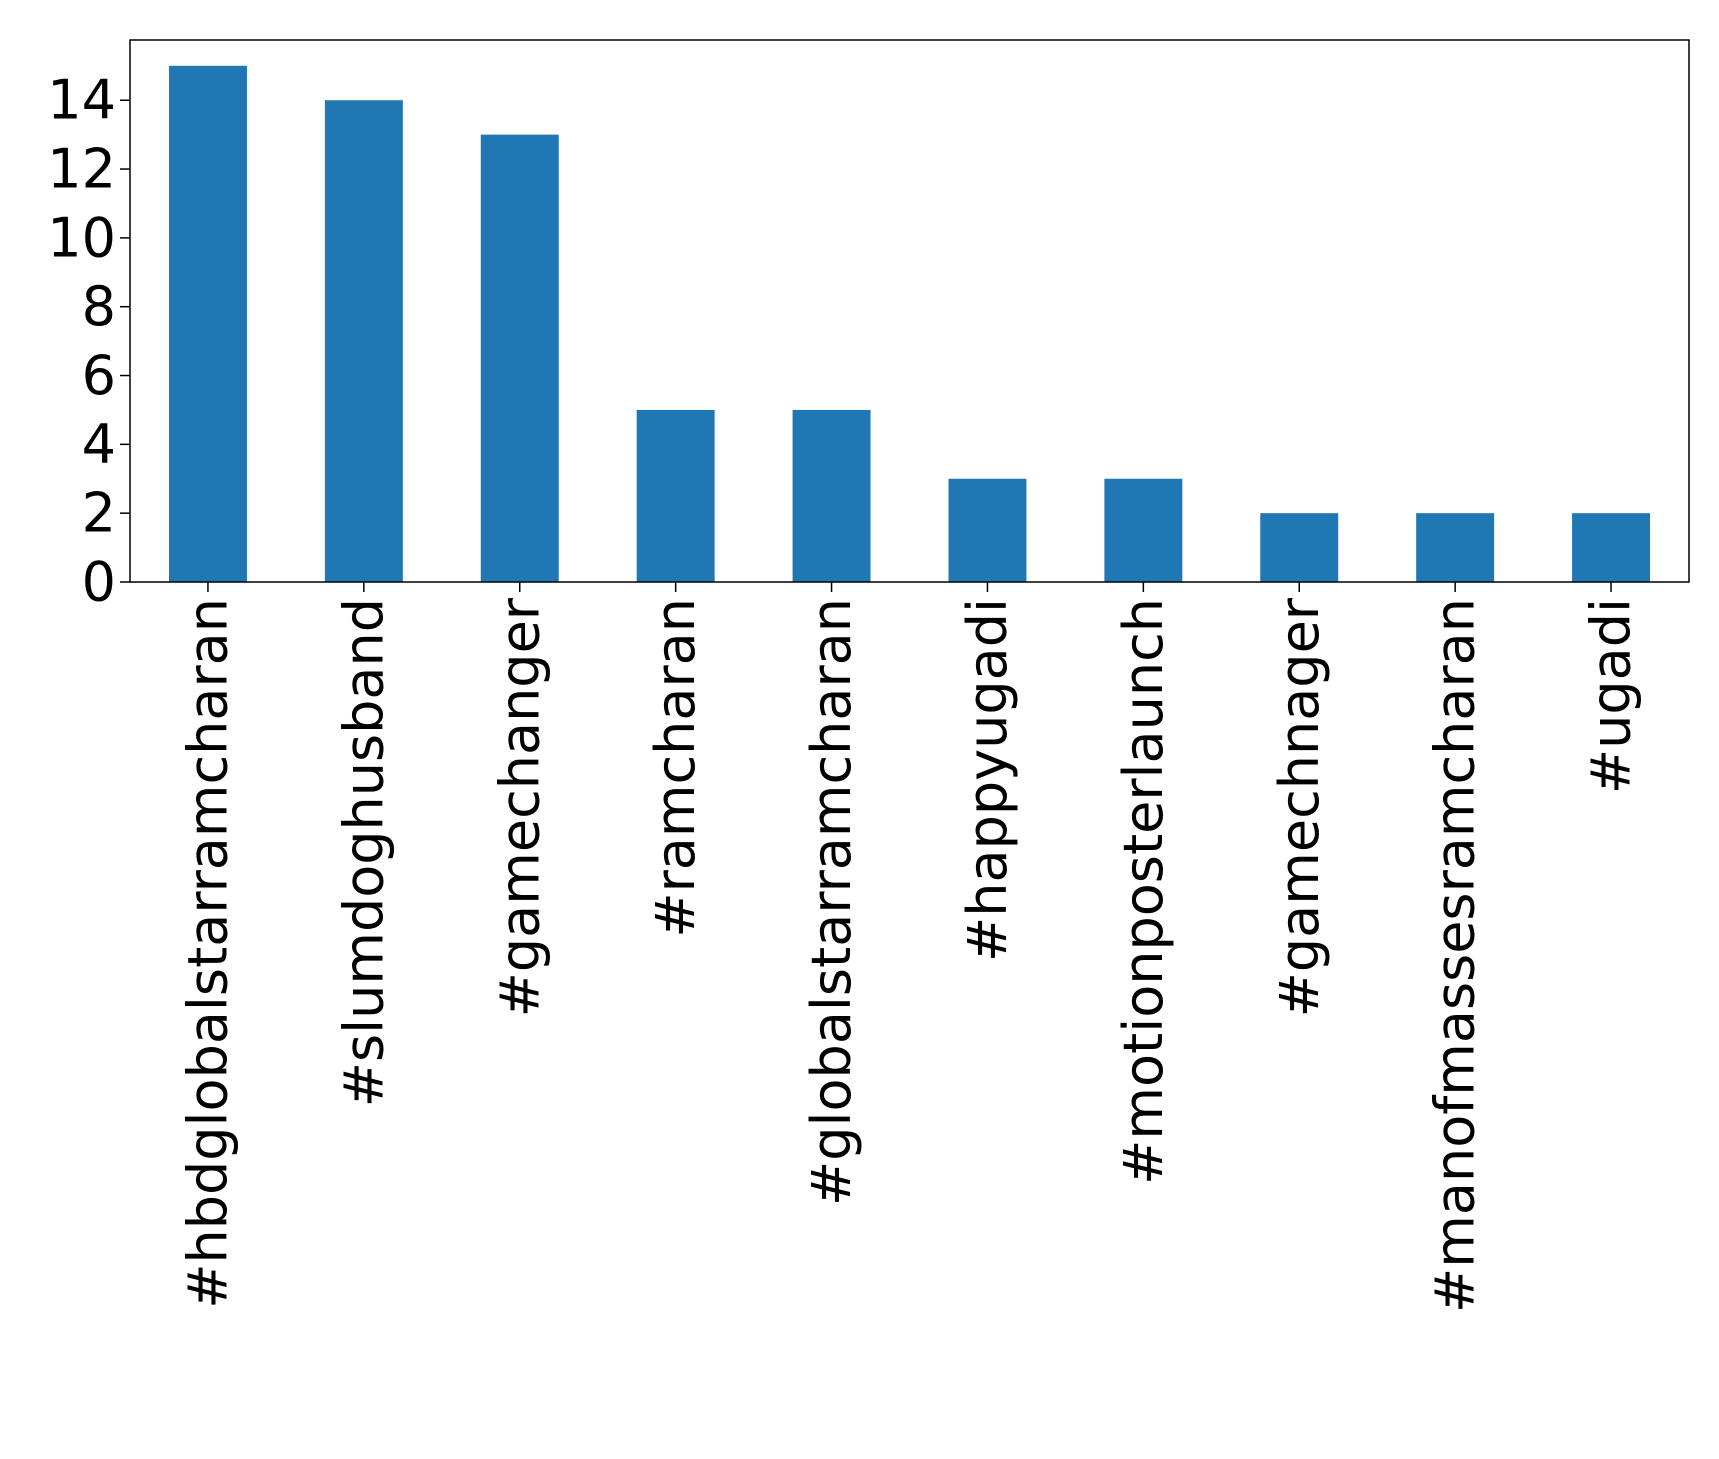 This screenshot has width=1719, height=1459. Describe the element at coordinates (831, 495) in the screenshot. I see `bar-globalstarramcharan` at that location.